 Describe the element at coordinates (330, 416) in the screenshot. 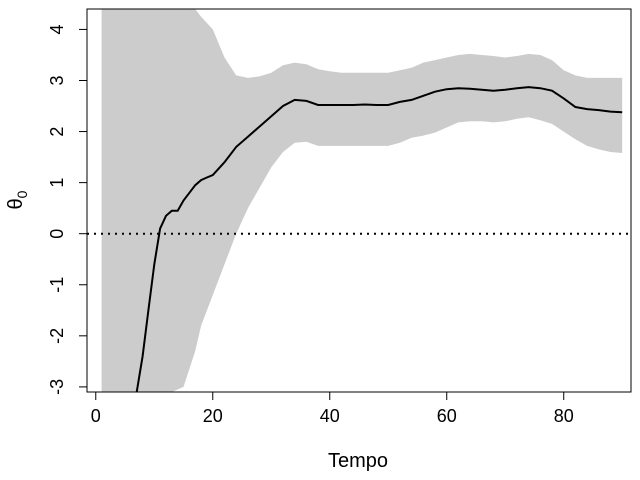

I see `x-tick-label: 40` at that location.